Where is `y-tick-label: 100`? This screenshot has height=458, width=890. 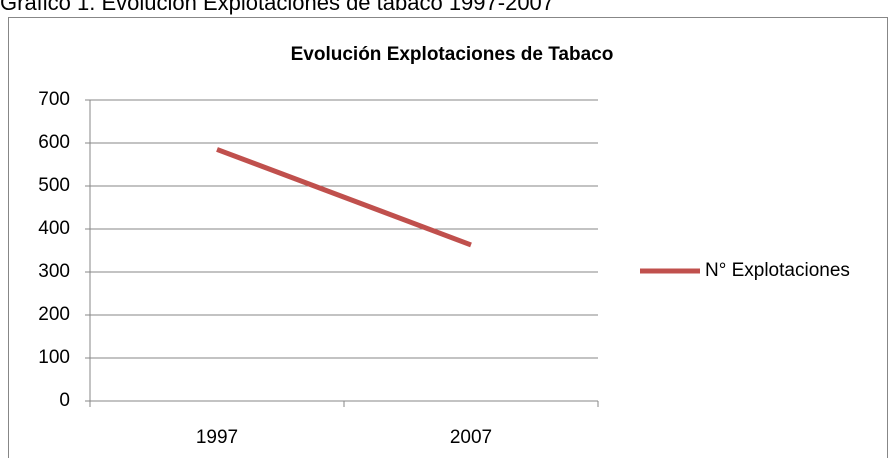
y-tick-label: 100 is located at coordinates (54, 357).